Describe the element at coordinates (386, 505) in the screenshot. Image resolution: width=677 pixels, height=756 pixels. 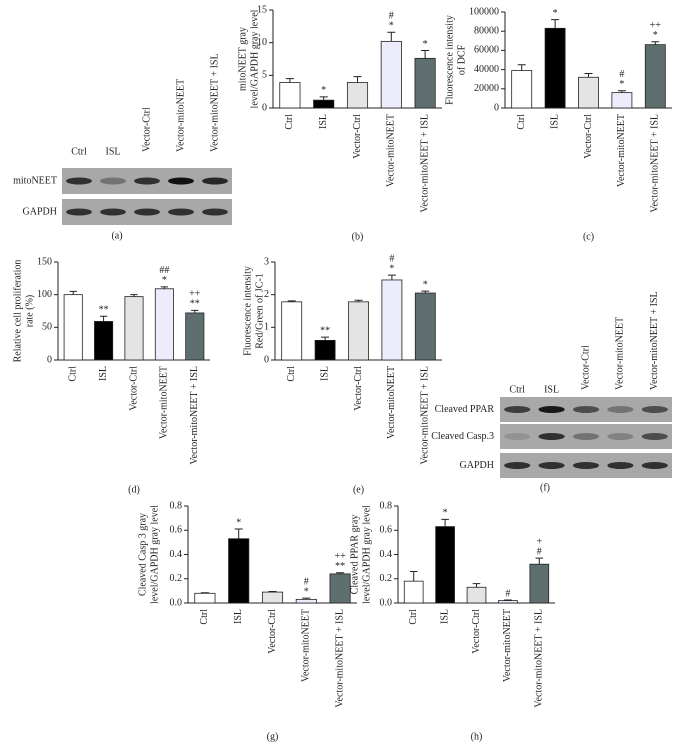
I see `y-tick-label: 0.8` at that location.